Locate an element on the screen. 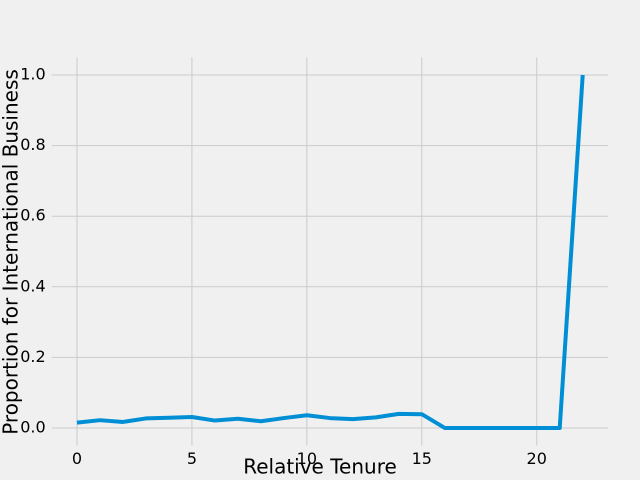 The image size is (640, 480). x-tick-label: 15 is located at coordinates (422, 458).